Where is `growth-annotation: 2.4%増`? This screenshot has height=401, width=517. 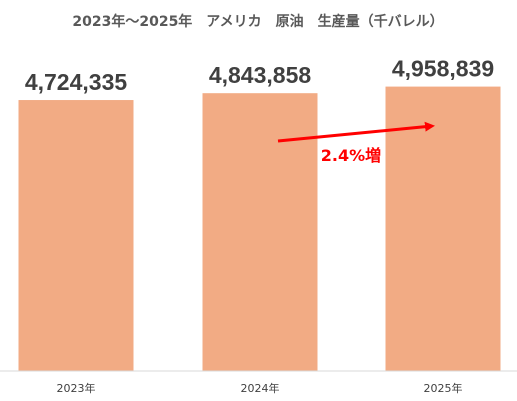 growth-annotation: 2.4%増 is located at coordinates (356, 143).